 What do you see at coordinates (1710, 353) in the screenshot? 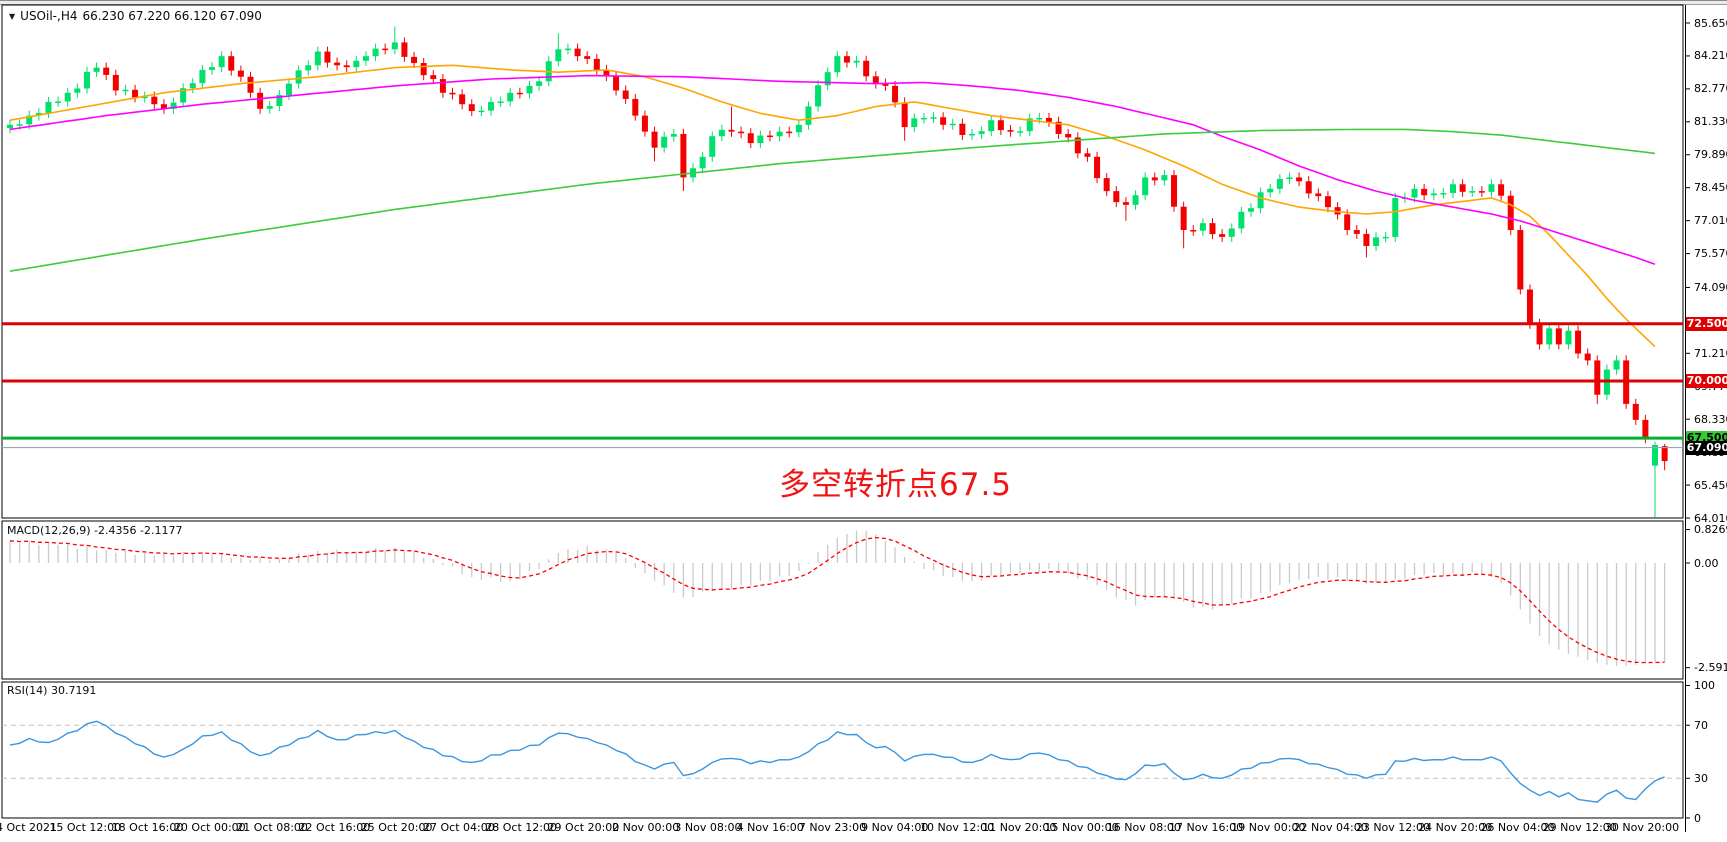
I see `price-tick-71.210: 71.210` at bounding box center [1710, 353].